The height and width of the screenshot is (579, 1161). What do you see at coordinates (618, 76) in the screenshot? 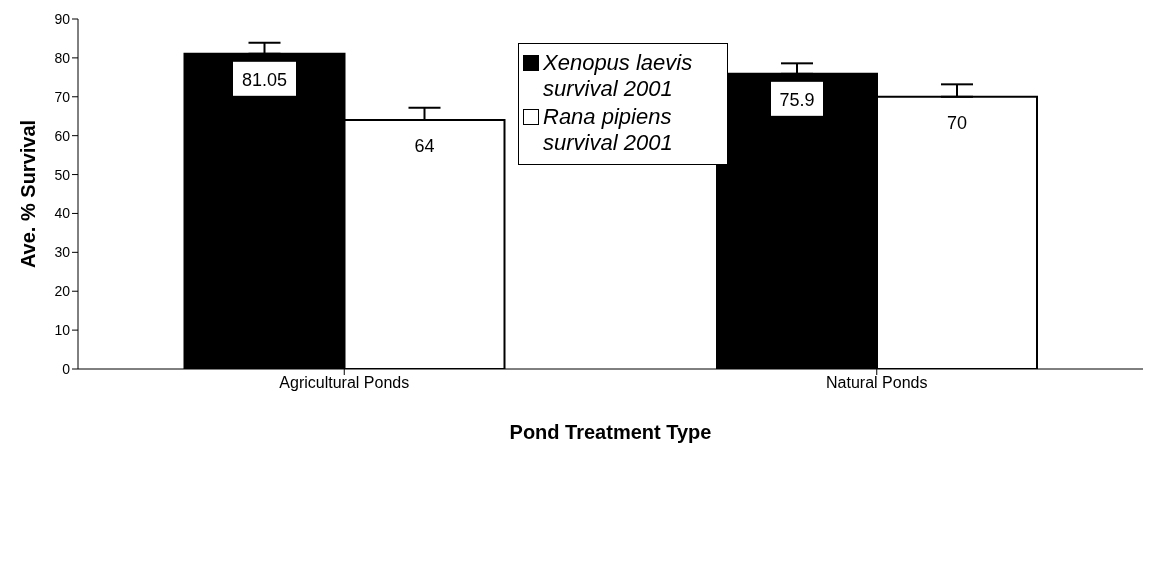
I see `legend-label: Xenopus laevis survival 2001` at bounding box center [618, 76].